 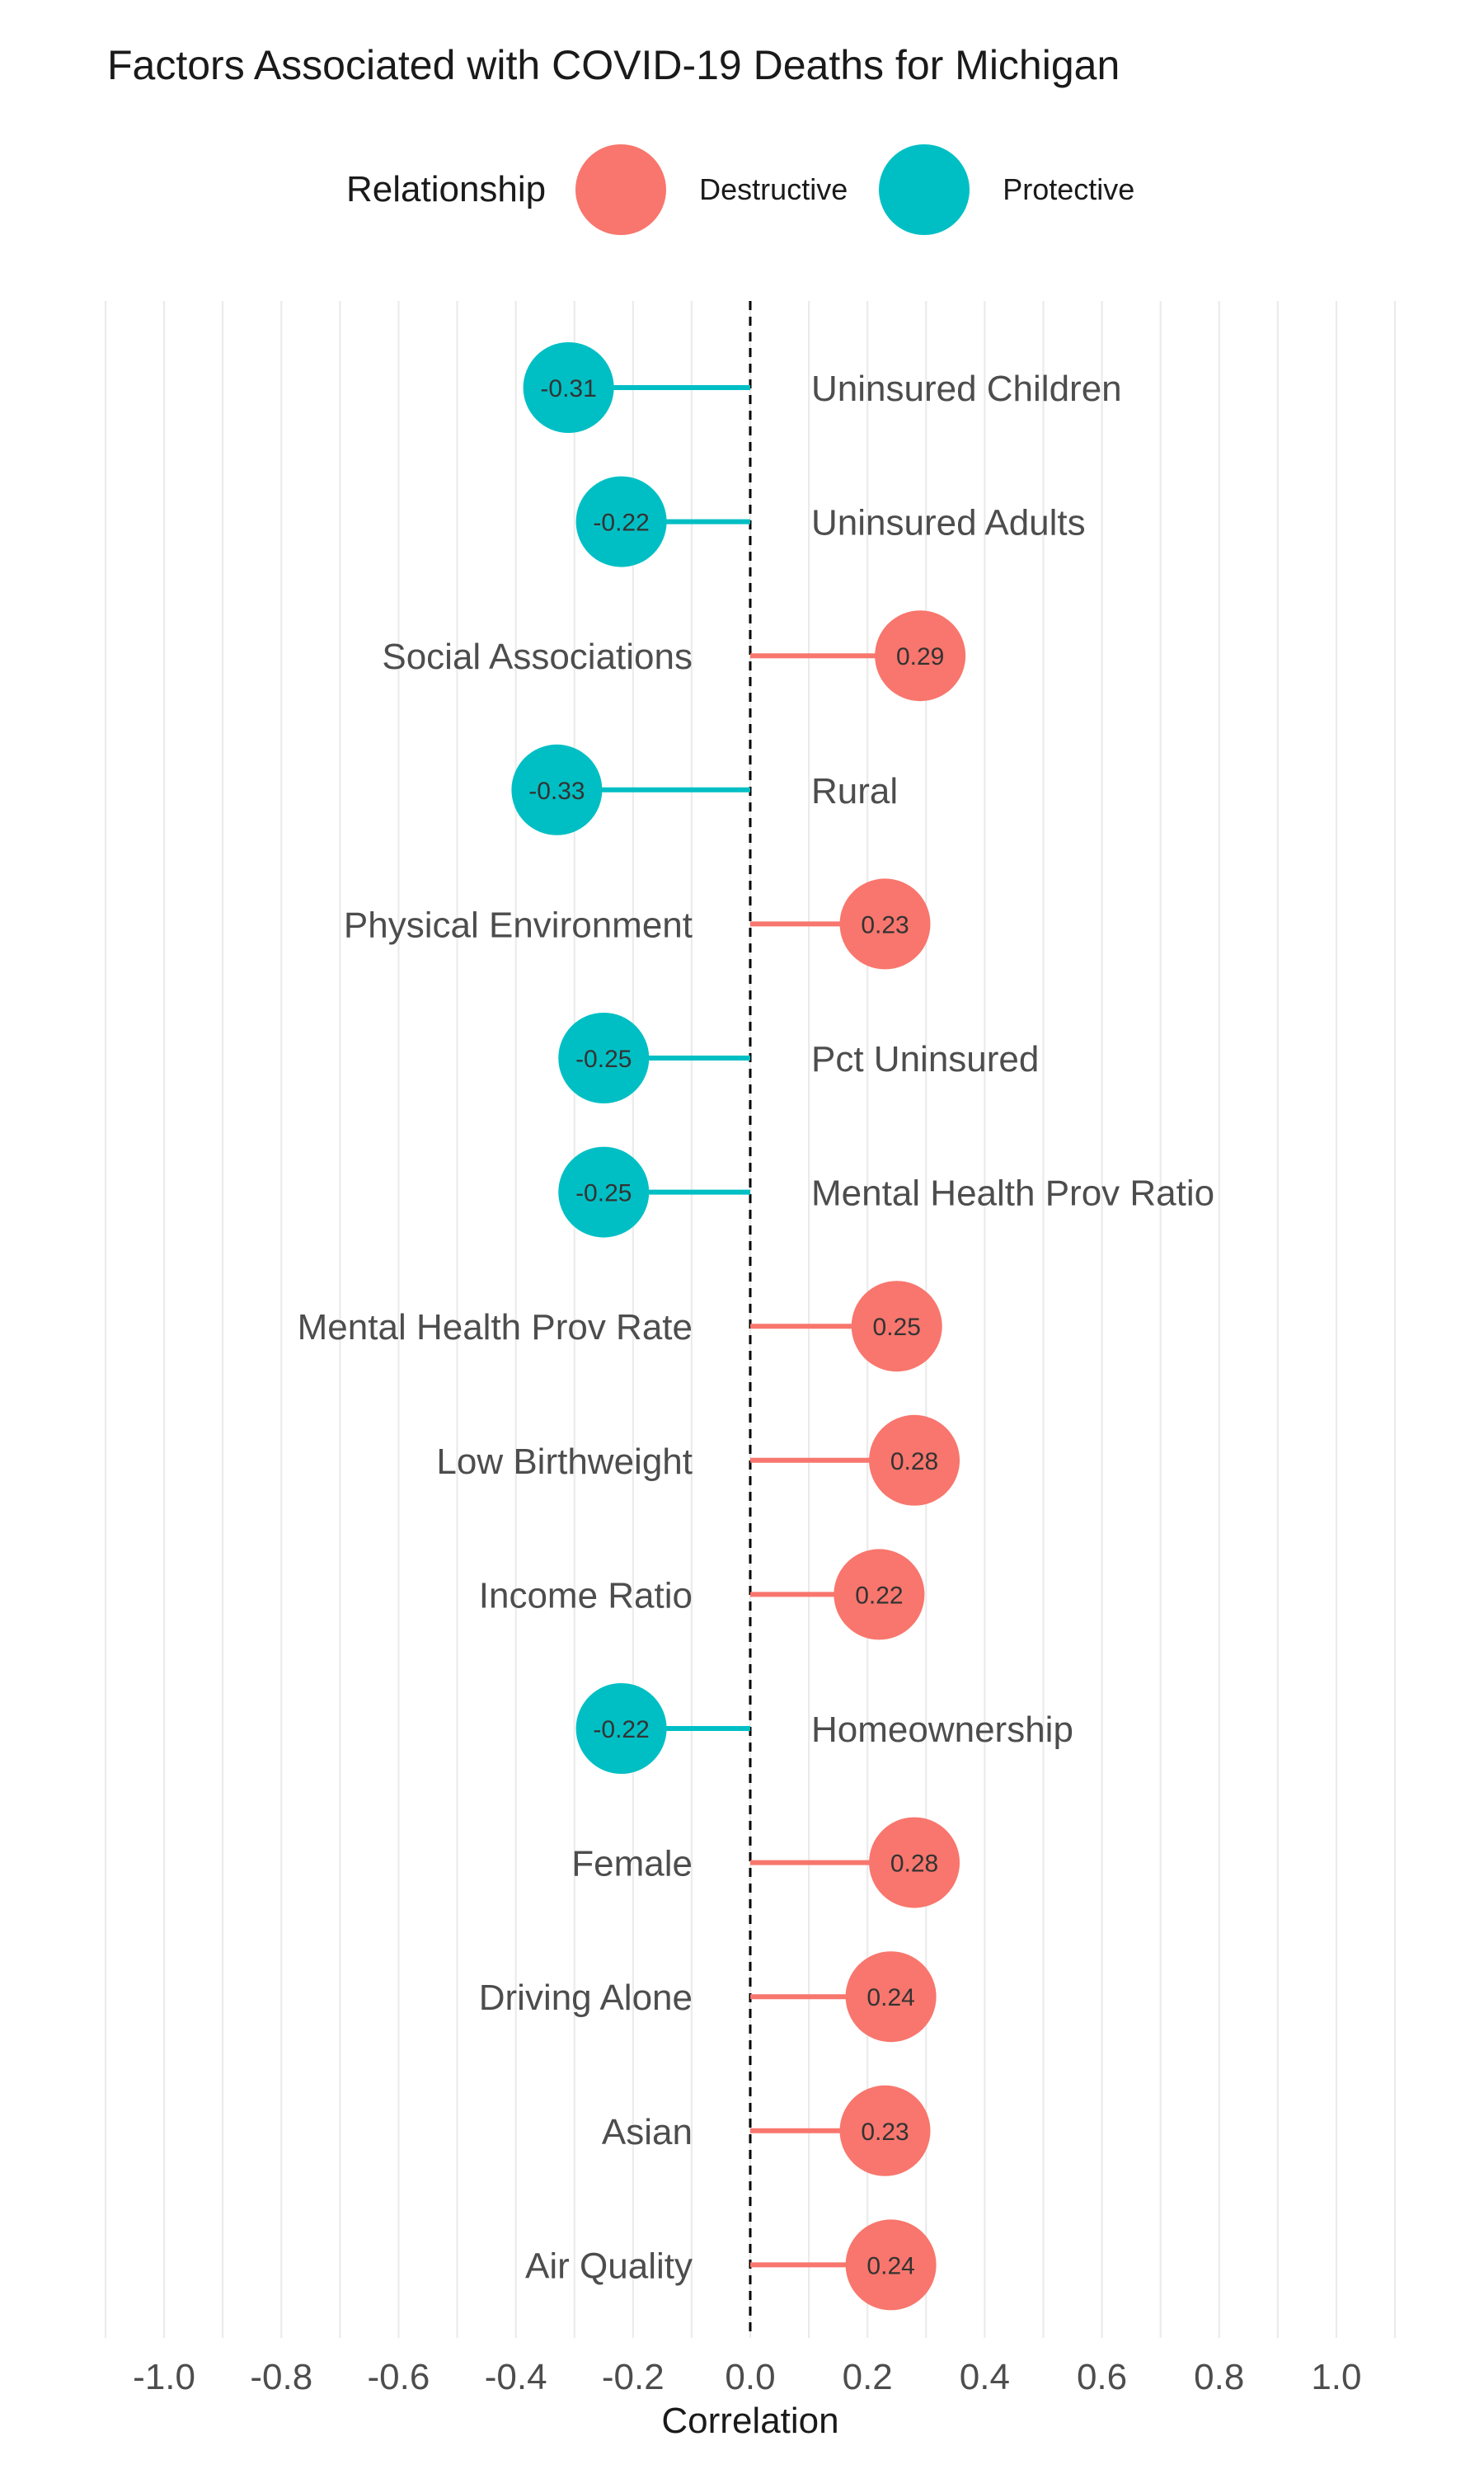 What do you see at coordinates (564, 1462) in the screenshot?
I see `category-label: Low Birthweight` at bounding box center [564, 1462].